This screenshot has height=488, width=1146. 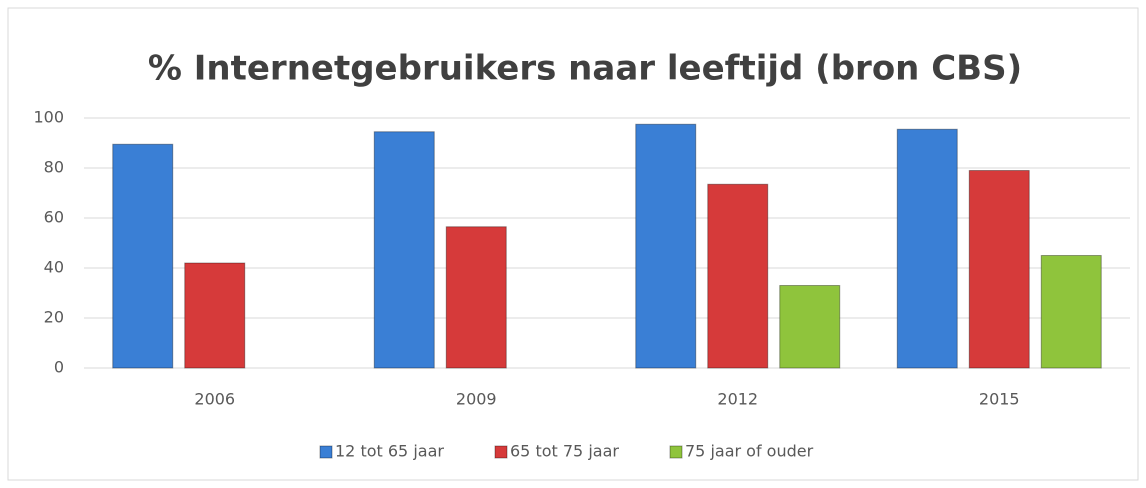 I want to click on x-tick-label: 2009, so click(x=476, y=399).